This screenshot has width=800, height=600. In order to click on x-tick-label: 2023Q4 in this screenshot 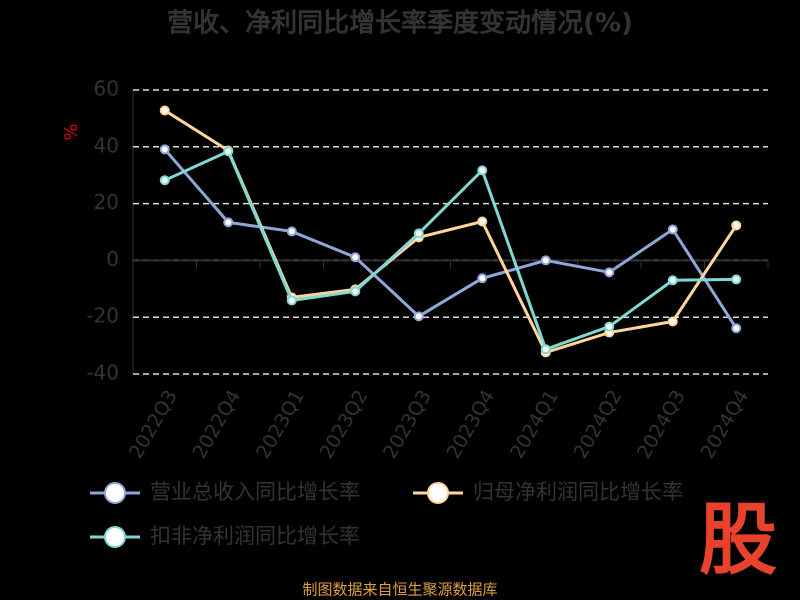, I will do `click(471, 424)`.